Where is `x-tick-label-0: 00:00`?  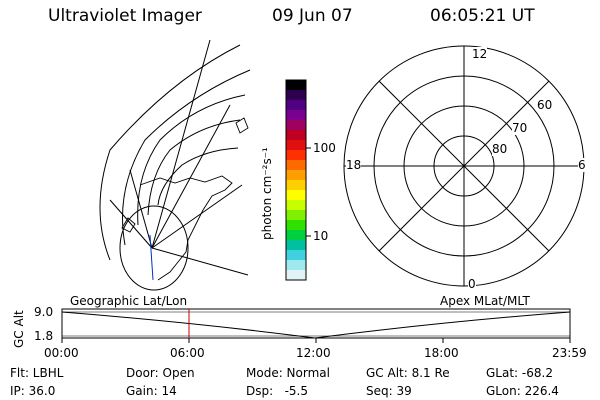
x-tick-label-0: 00:00 is located at coordinates (61, 353).